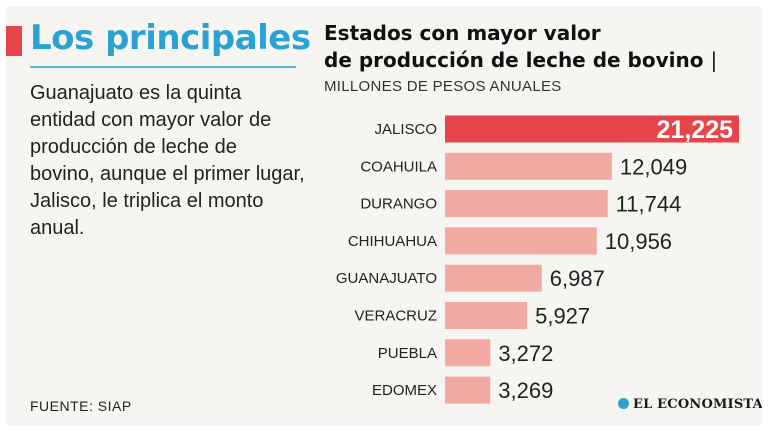 The width and height of the screenshot is (768, 432). What do you see at coordinates (493, 278) in the screenshot?
I see `bar-guanajuato` at bounding box center [493, 278].